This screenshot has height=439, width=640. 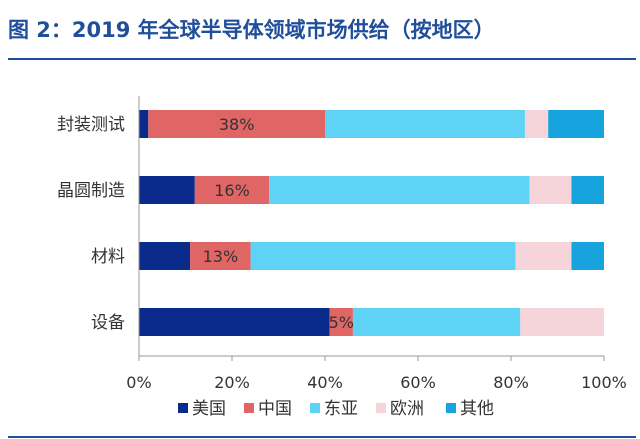 I want to click on x-tick-label-3: 60%, so click(x=418, y=382).